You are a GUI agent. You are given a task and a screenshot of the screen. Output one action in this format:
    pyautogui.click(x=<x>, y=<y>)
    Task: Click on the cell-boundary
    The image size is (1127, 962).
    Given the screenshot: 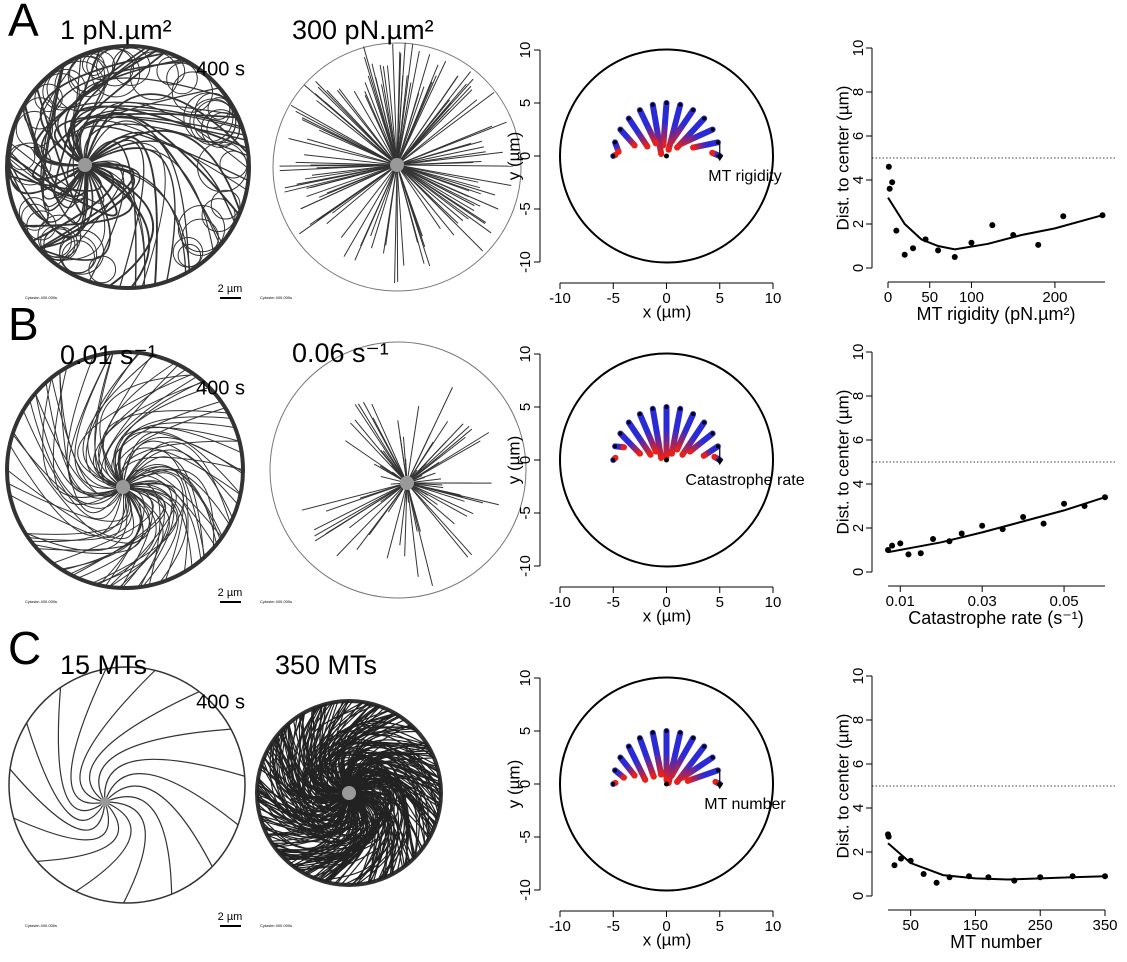 What is the action you would take?
    pyautogui.click(x=666, y=460)
    